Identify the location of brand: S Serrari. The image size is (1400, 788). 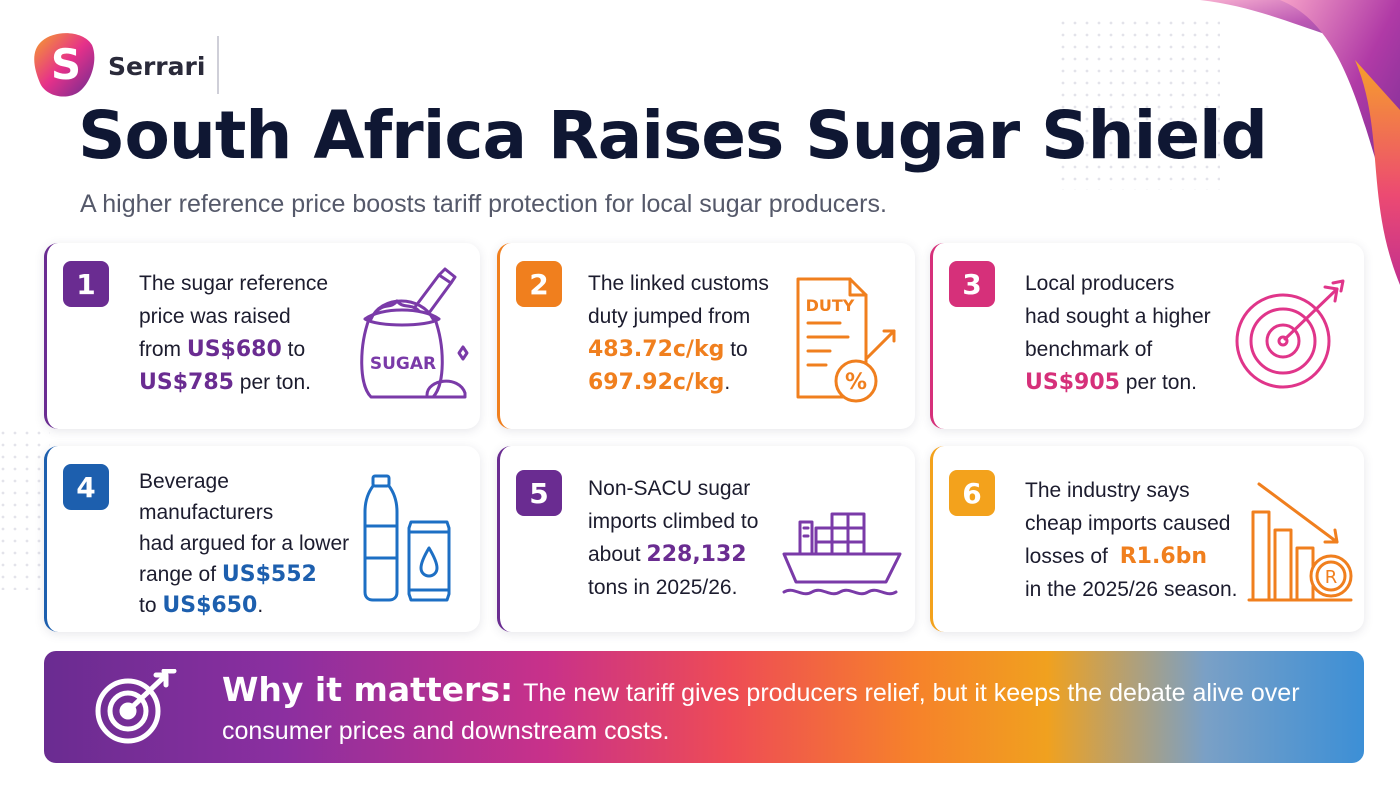
(119, 66).